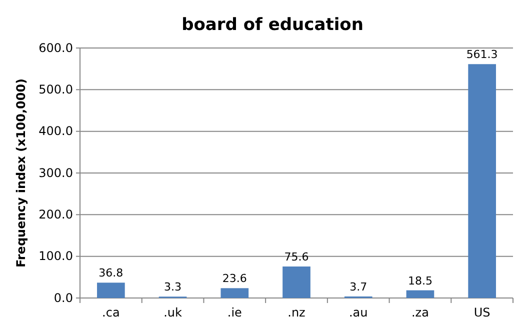 The width and height of the screenshot is (525, 336). Describe the element at coordinates (359, 287) in the screenshot. I see `data-label: 3.7` at that location.